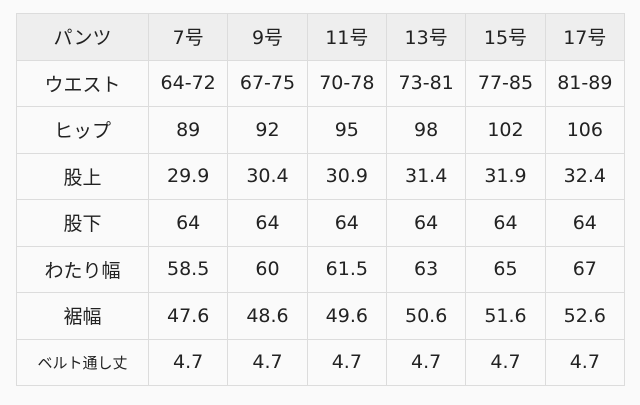  What do you see at coordinates (188, 83) in the screenshot?
I see `row-value: 64-72` at bounding box center [188, 83].